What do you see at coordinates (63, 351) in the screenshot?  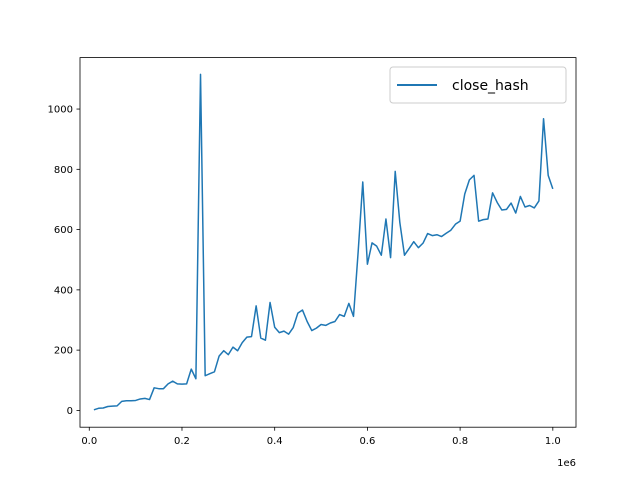 I see `y-tick-label: 200` at bounding box center [63, 351].